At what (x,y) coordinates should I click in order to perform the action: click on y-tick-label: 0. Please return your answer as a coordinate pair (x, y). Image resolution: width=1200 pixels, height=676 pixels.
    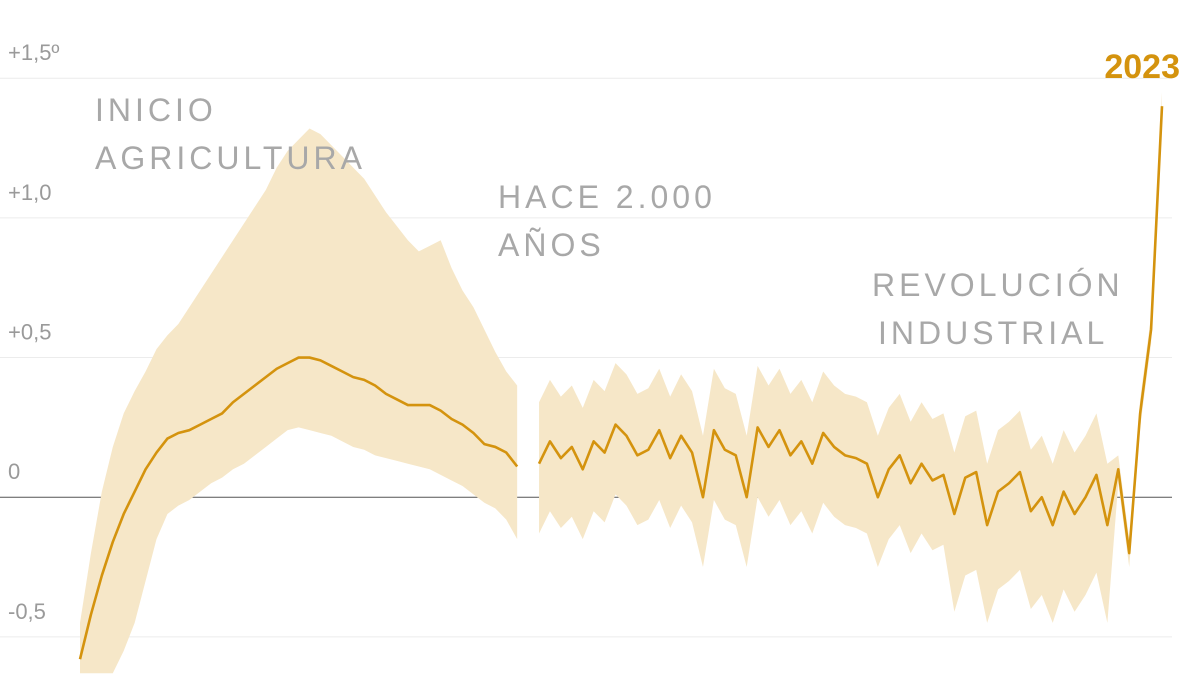
    Looking at the image, I should click on (14, 471).